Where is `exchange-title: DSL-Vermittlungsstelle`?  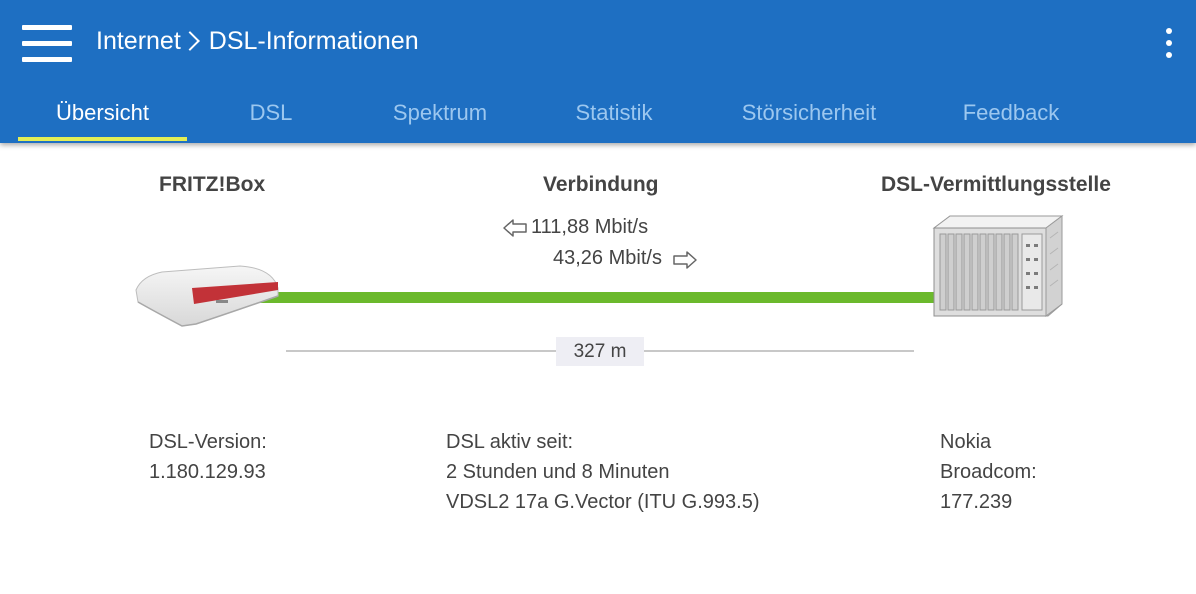 exchange-title: DSL-Vermittlungsstelle is located at coordinates (996, 184).